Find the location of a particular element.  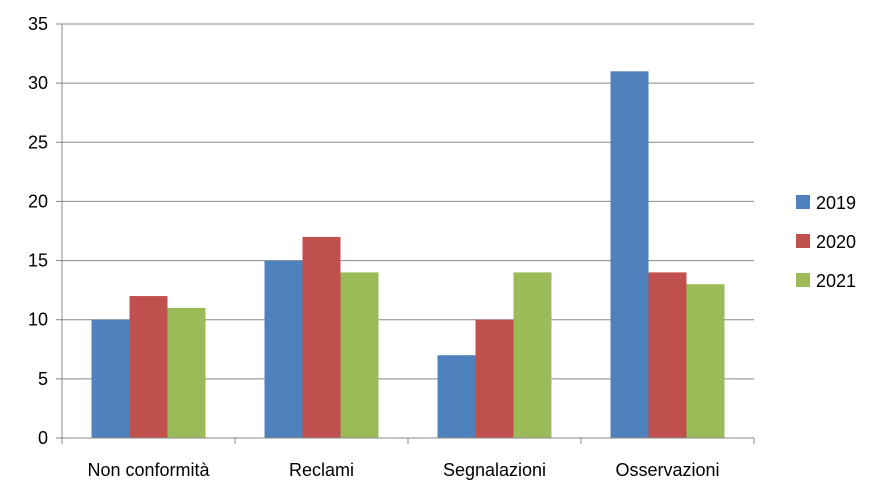

legend: 2019 2020 2021 is located at coordinates (826, 242).